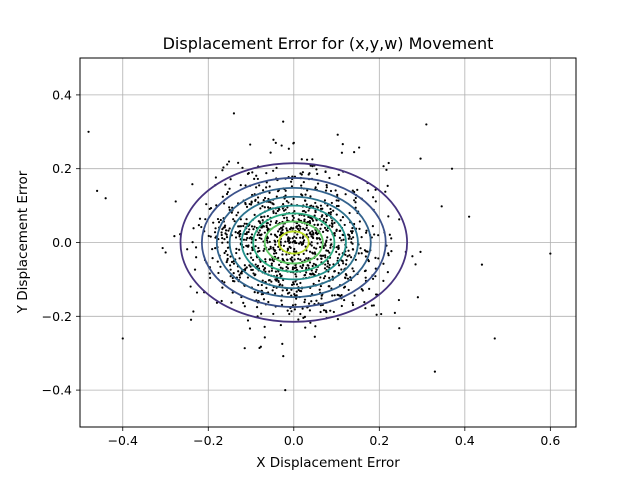 The height and width of the screenshot is (480, 640). I want to click on x-tick-label: 0.6, so click(550, 440).